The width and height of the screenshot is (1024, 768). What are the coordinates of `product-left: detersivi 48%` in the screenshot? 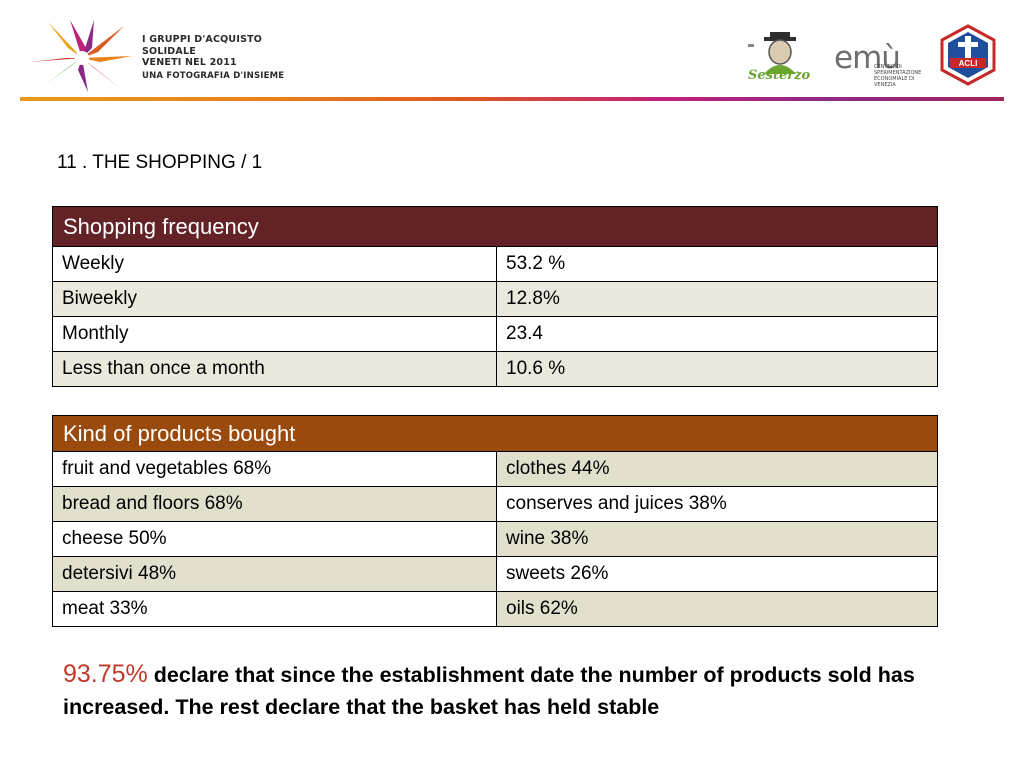 It's located at (274, 574).